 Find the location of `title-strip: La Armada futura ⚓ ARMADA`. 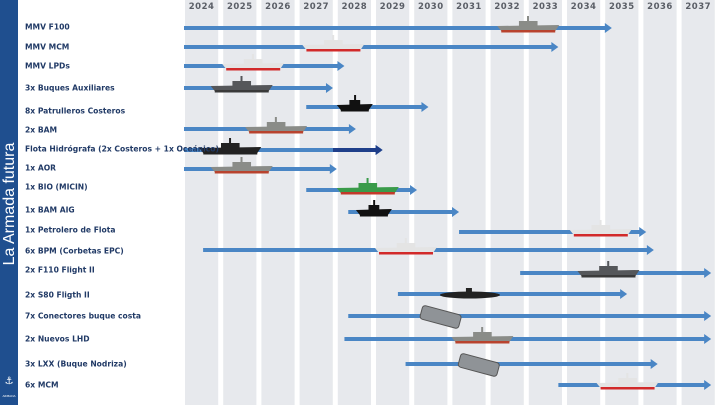

title-strip: La Armada futura ⚓ ARMADA is located at coordinates (9, 202).